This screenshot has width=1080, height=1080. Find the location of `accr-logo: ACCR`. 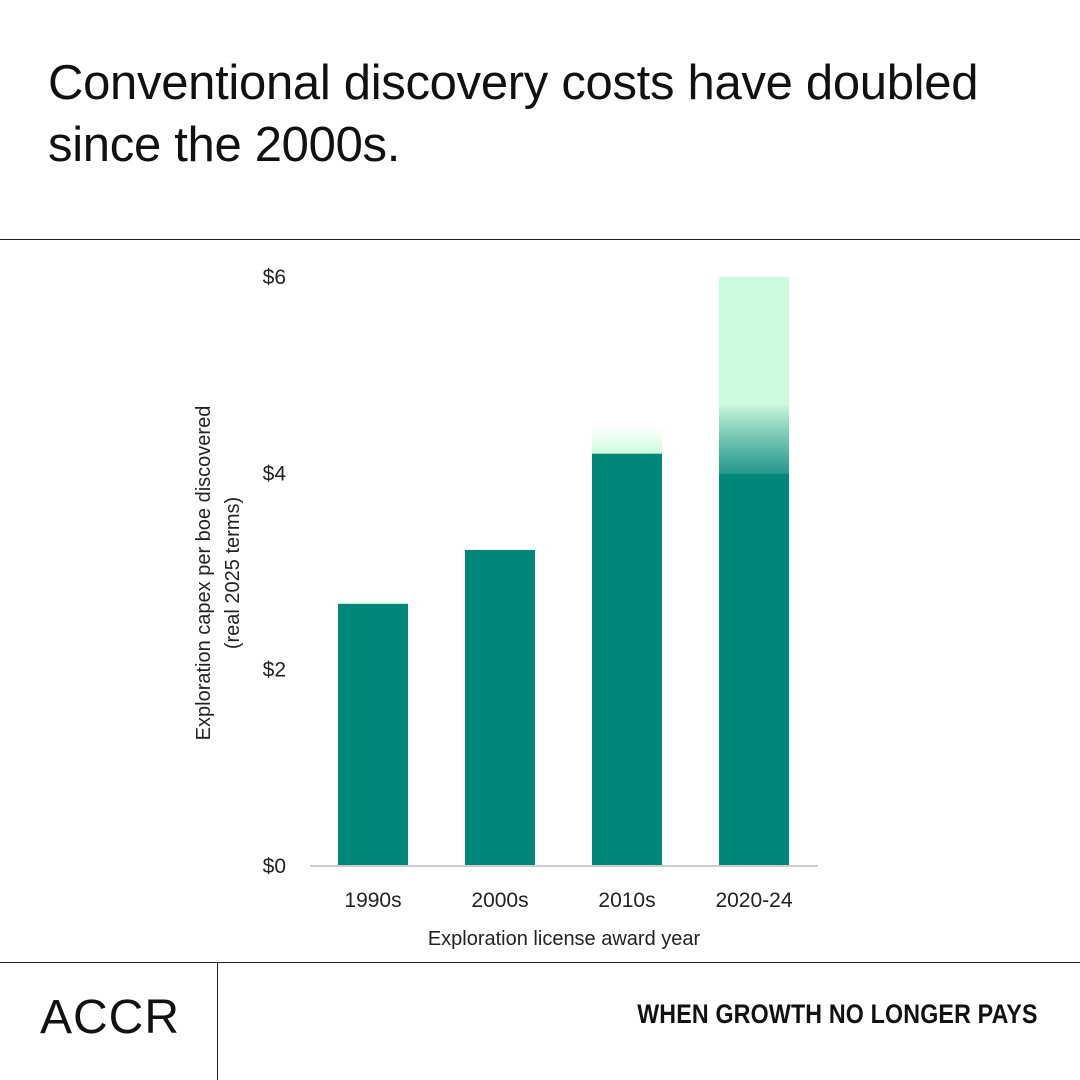

accr-logo: ACCR is located at coordinates (110, 1017).